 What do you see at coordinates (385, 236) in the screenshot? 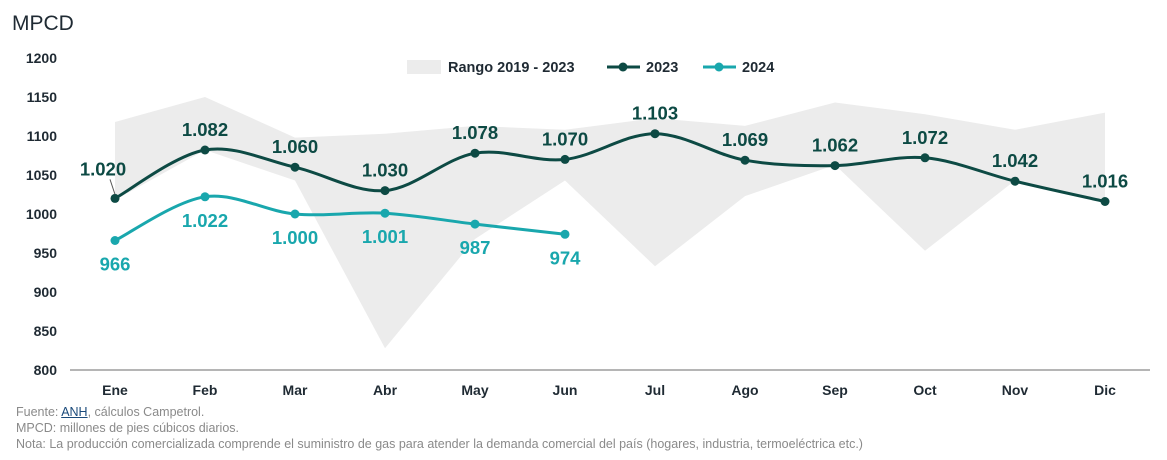
I see `data-label-2024: 1.001` at bounding box center [385, 236].